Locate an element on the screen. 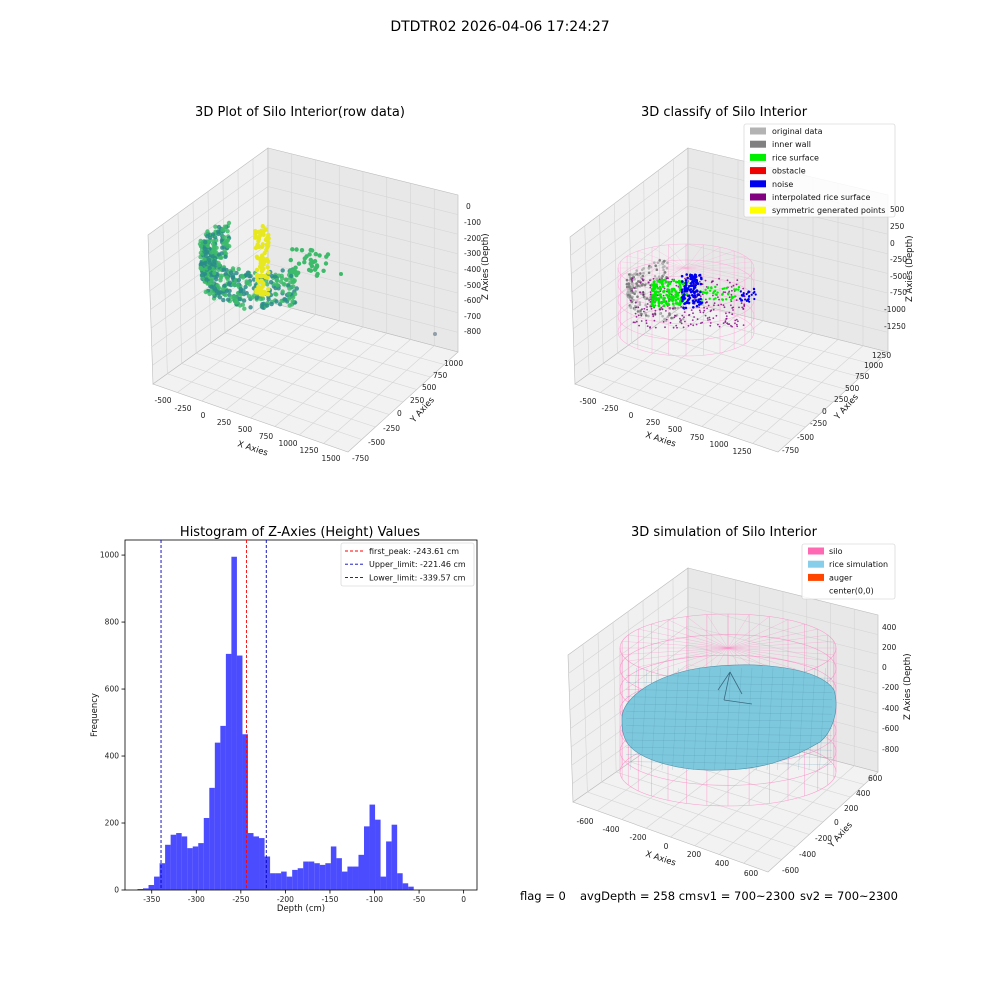  classify-z-tick: 250 is located at coordinates (897, 226).